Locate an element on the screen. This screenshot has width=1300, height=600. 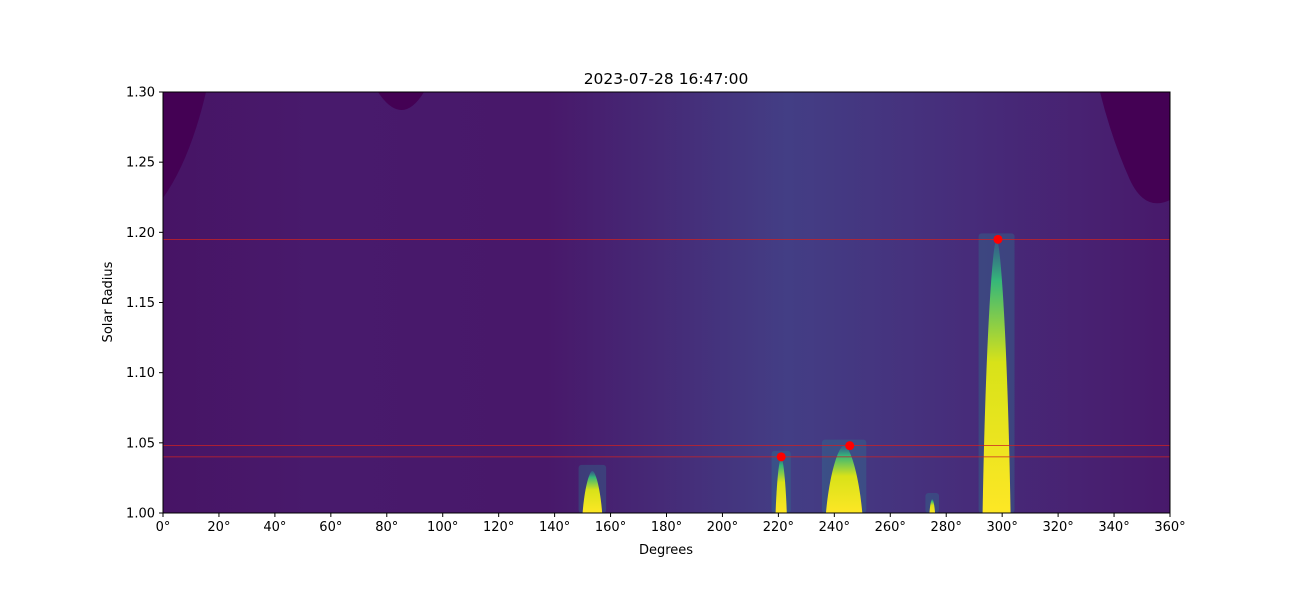
x-tick-label: 180° is located at coordinates (666, 527).